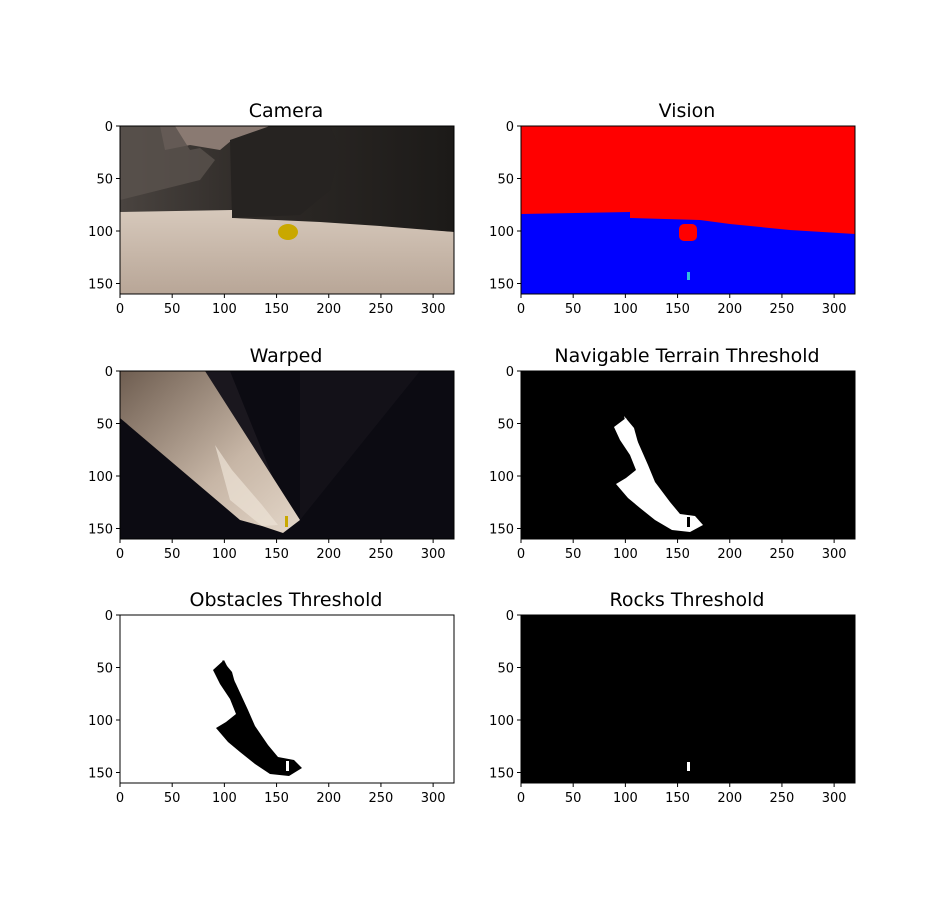  Describe the element at coordinates (688, 210) in the screenshot. I see `vision-image` at that location.